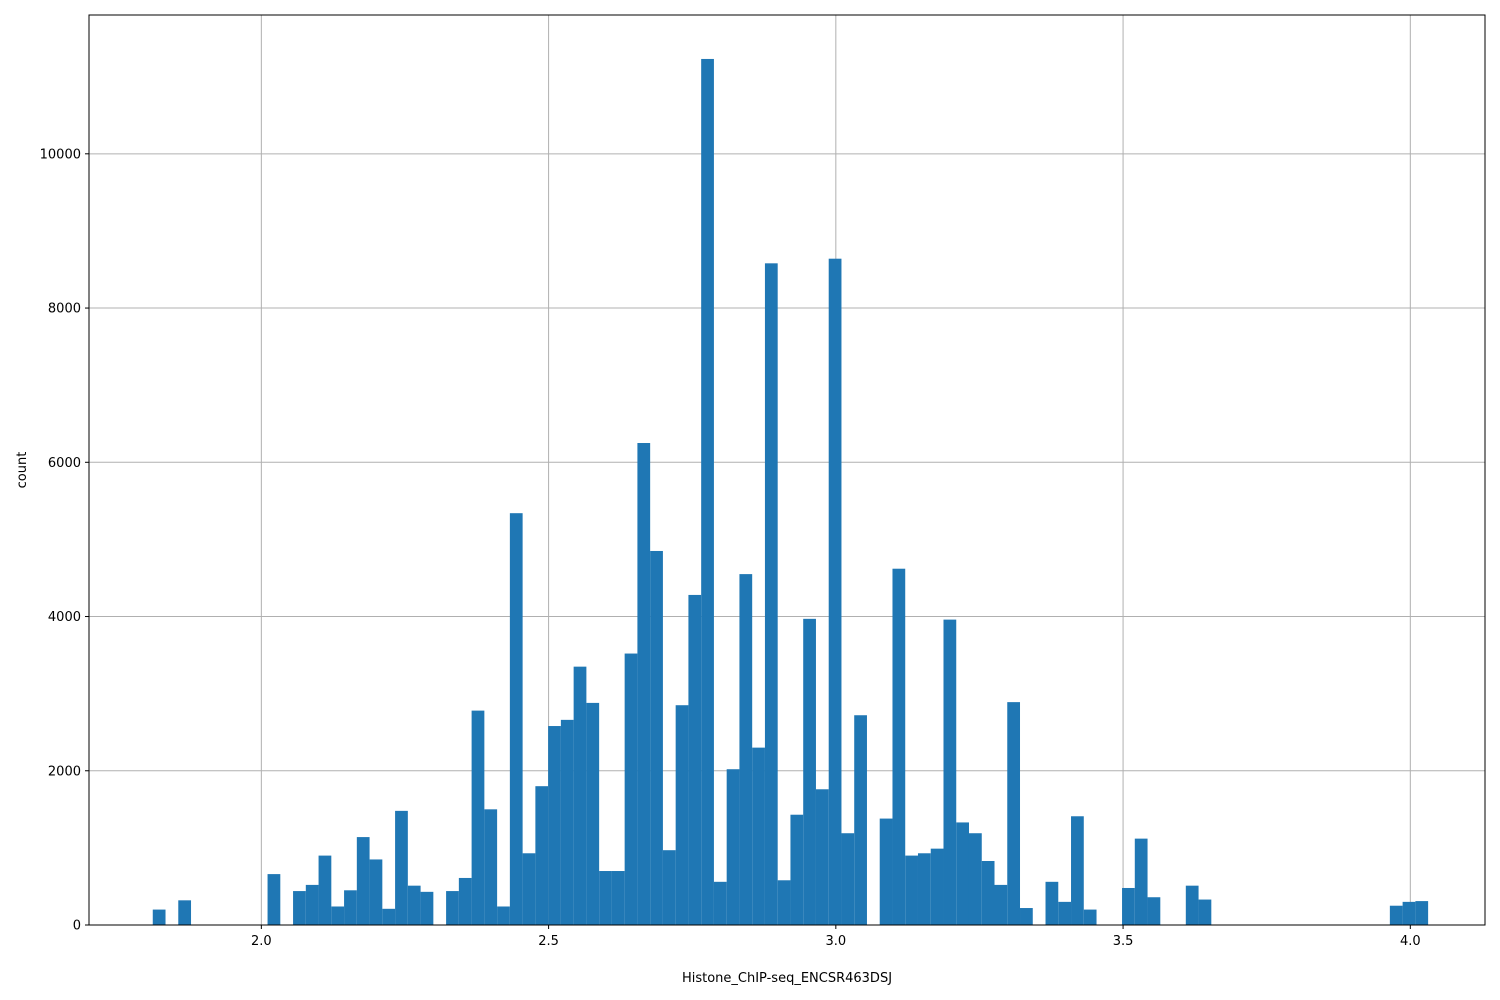 Image resolution: width=1500 pixels, height=1000 pixels. Describe the element at coordinates (787, 978) in the screenshot. I see `x-axis-label: Histone_ChIP-seq_ENCSR463DSJ` at that location.